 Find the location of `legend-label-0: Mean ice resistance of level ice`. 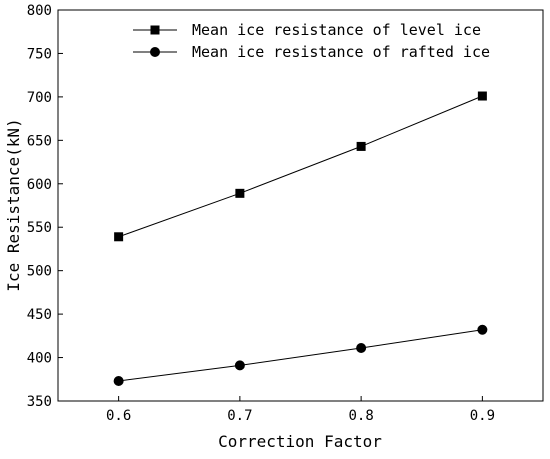

legend-label-0: Mean ice resistance of level ice is located at coordinates (336, 30).